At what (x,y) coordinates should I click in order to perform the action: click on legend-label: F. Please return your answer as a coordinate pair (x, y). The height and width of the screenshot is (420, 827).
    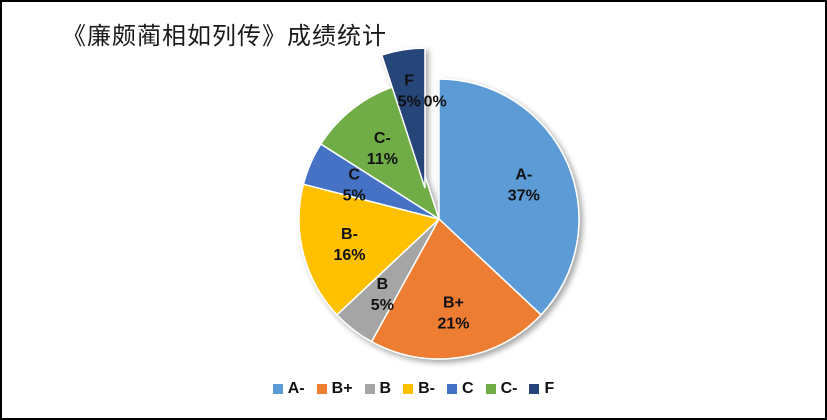
    Looking at the image, I should click on (549, 388).